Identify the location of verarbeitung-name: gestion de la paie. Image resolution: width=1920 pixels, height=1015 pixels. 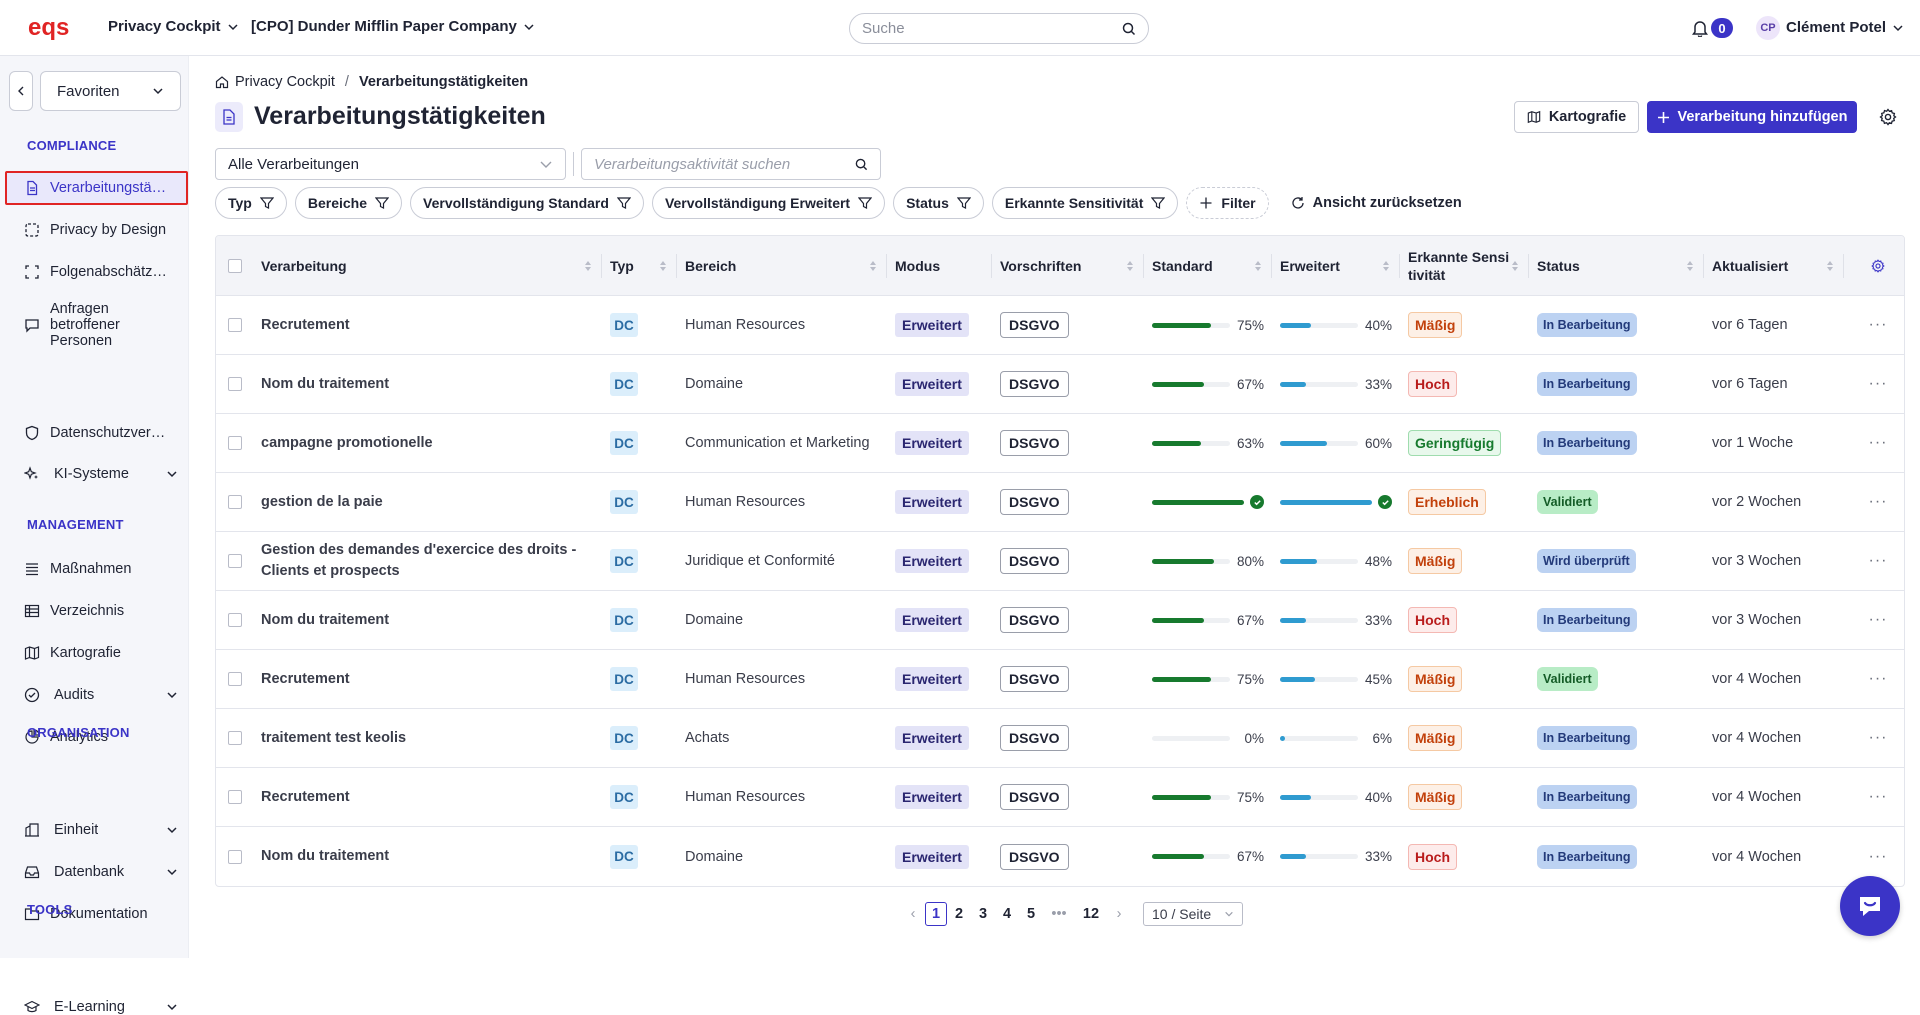
(322, 501).